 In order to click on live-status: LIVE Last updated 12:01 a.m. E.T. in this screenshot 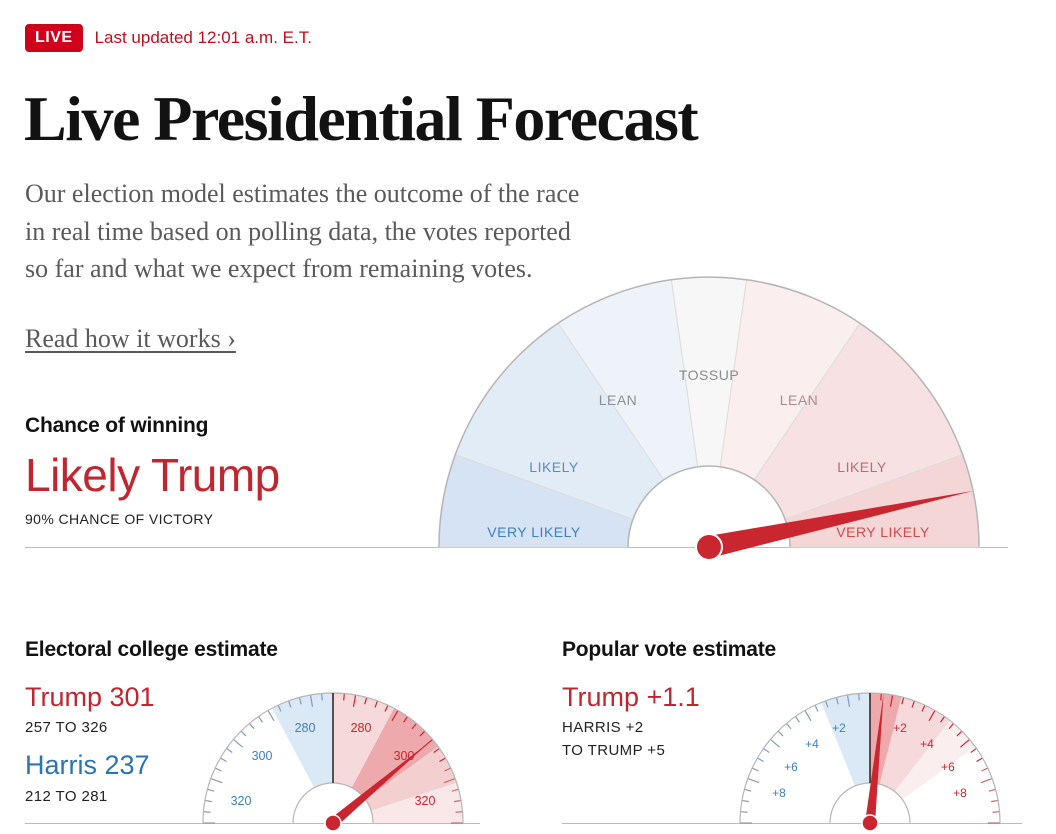, I will do `click(168, 38)`.